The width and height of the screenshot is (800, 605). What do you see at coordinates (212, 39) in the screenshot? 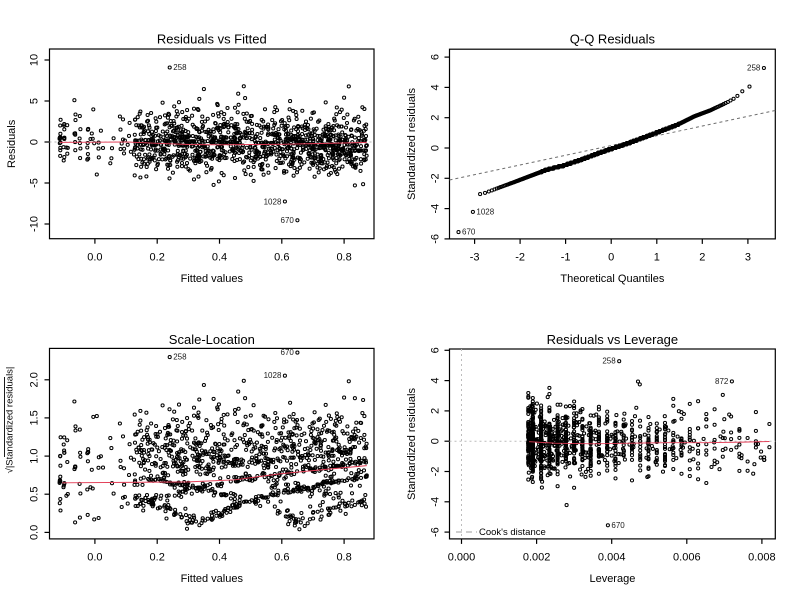
I see `svg-text: Residuals vs Fitted` at bounding box center [212, 39].